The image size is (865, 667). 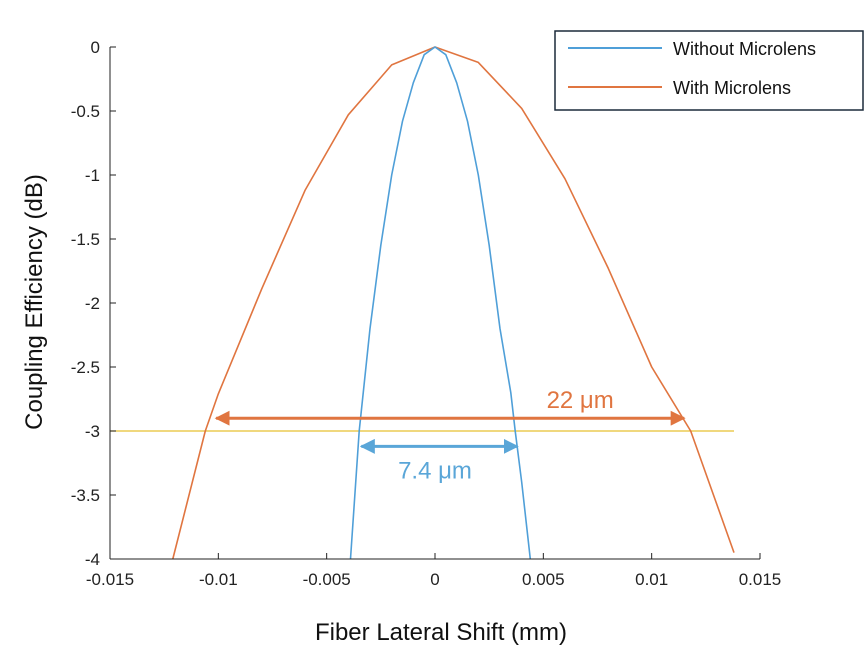 I want to click on annotation-label: 7.4 μm, so click(x=435, y=470).